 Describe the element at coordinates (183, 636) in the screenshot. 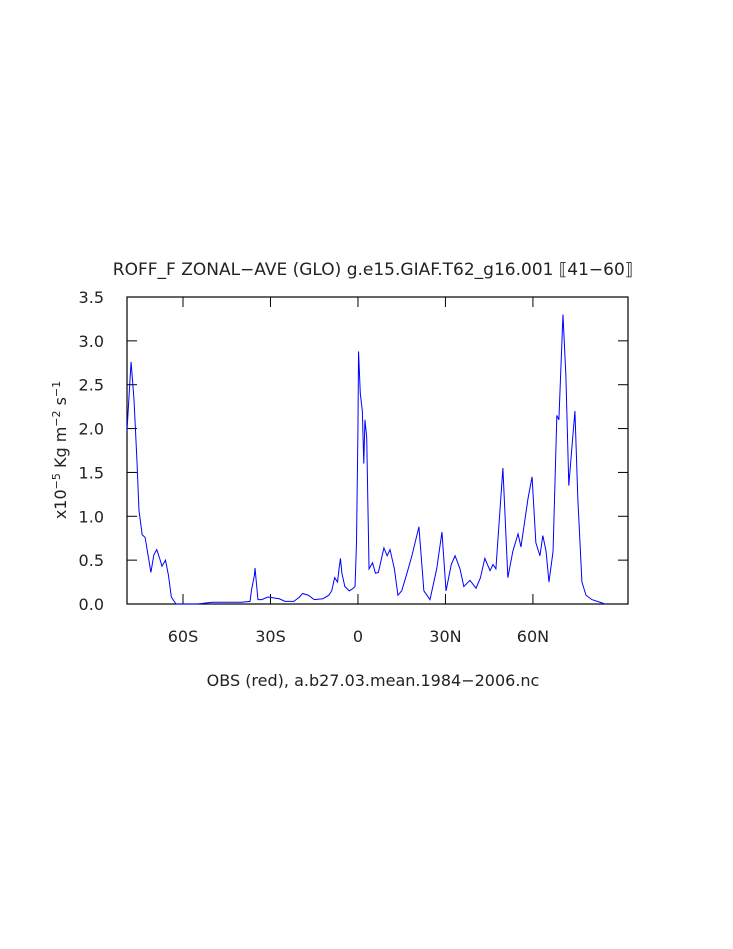

I see `x-tick-label: 60S` at that location.